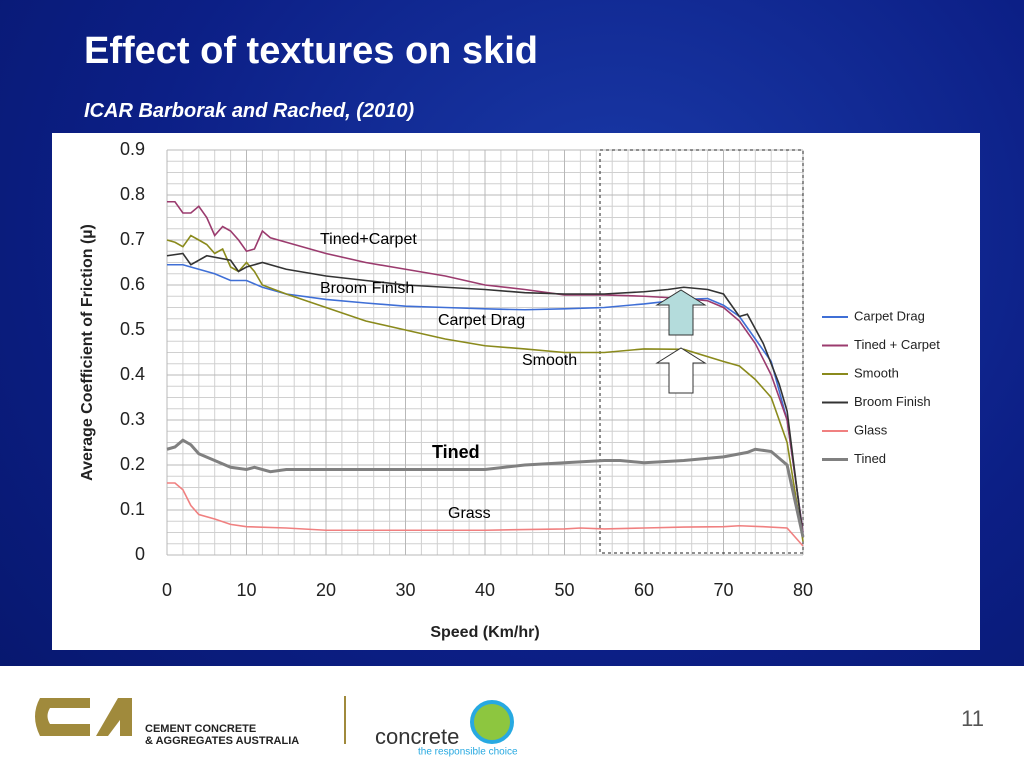  What do you see at coordinates (870, 458) in the screenshot?
I see `legend-label: Tined` at bounding box center [870, 458].